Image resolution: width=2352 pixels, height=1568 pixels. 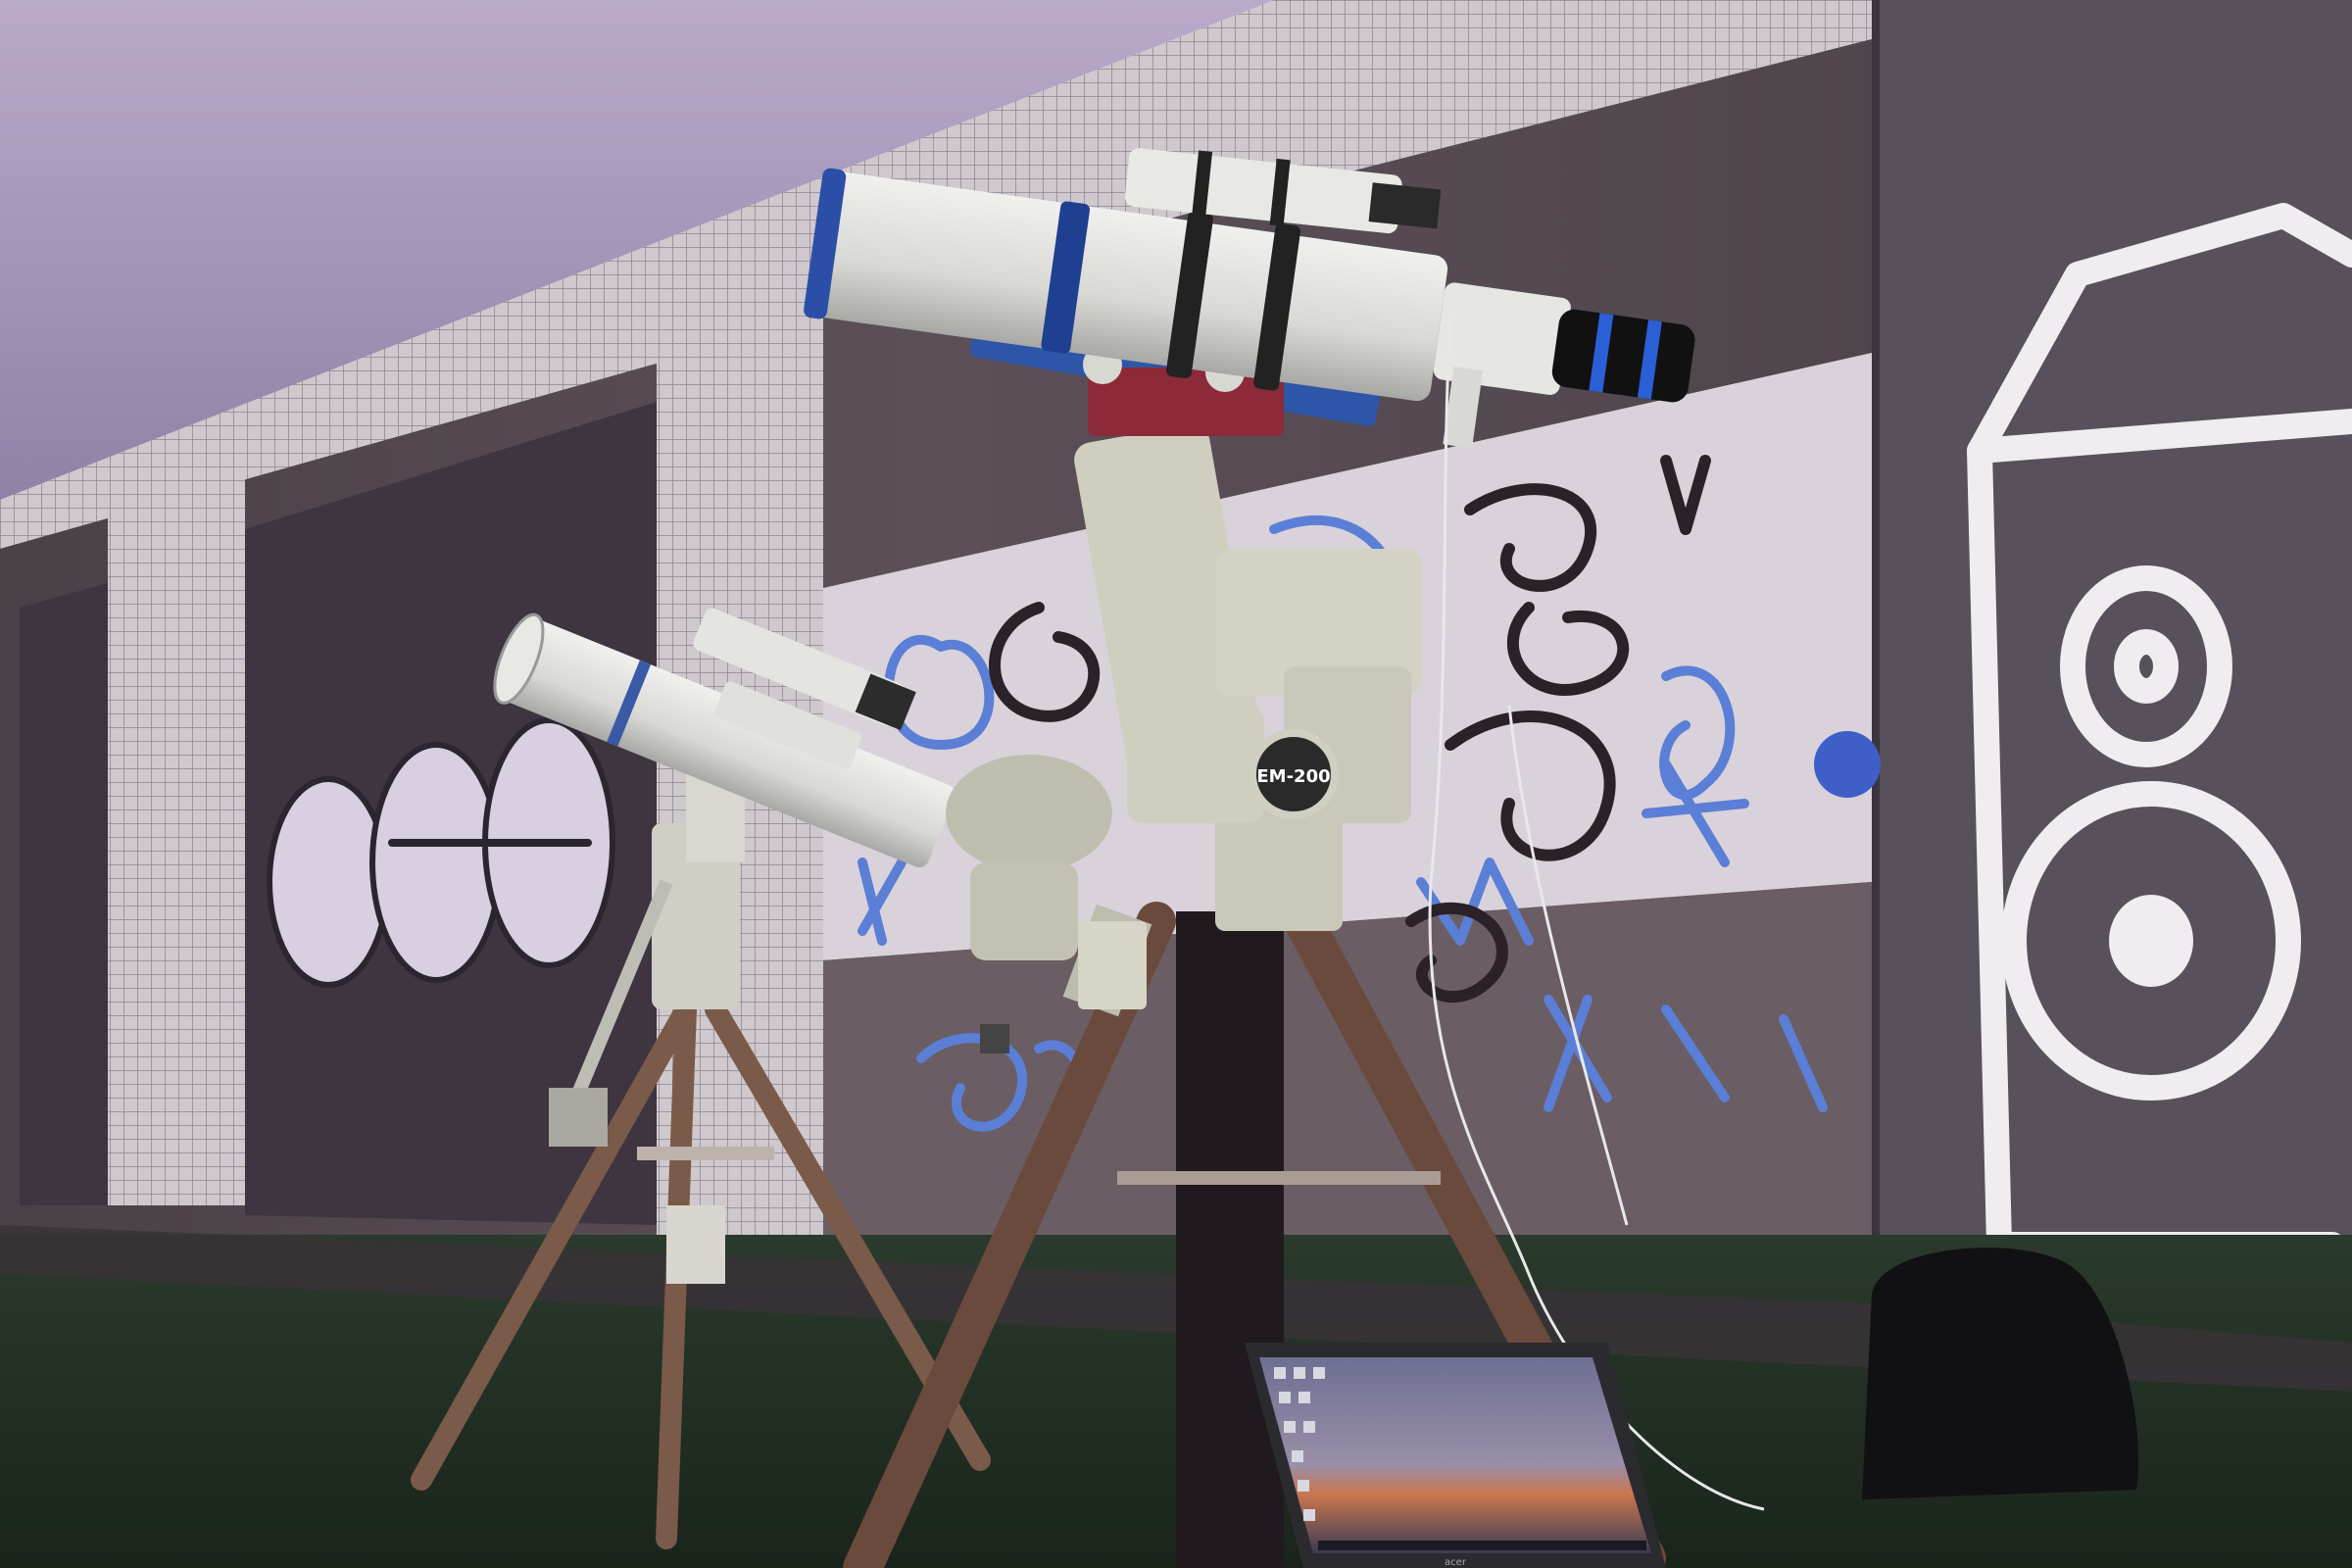 I want to click on power-box, so click(x=1112, y=965).